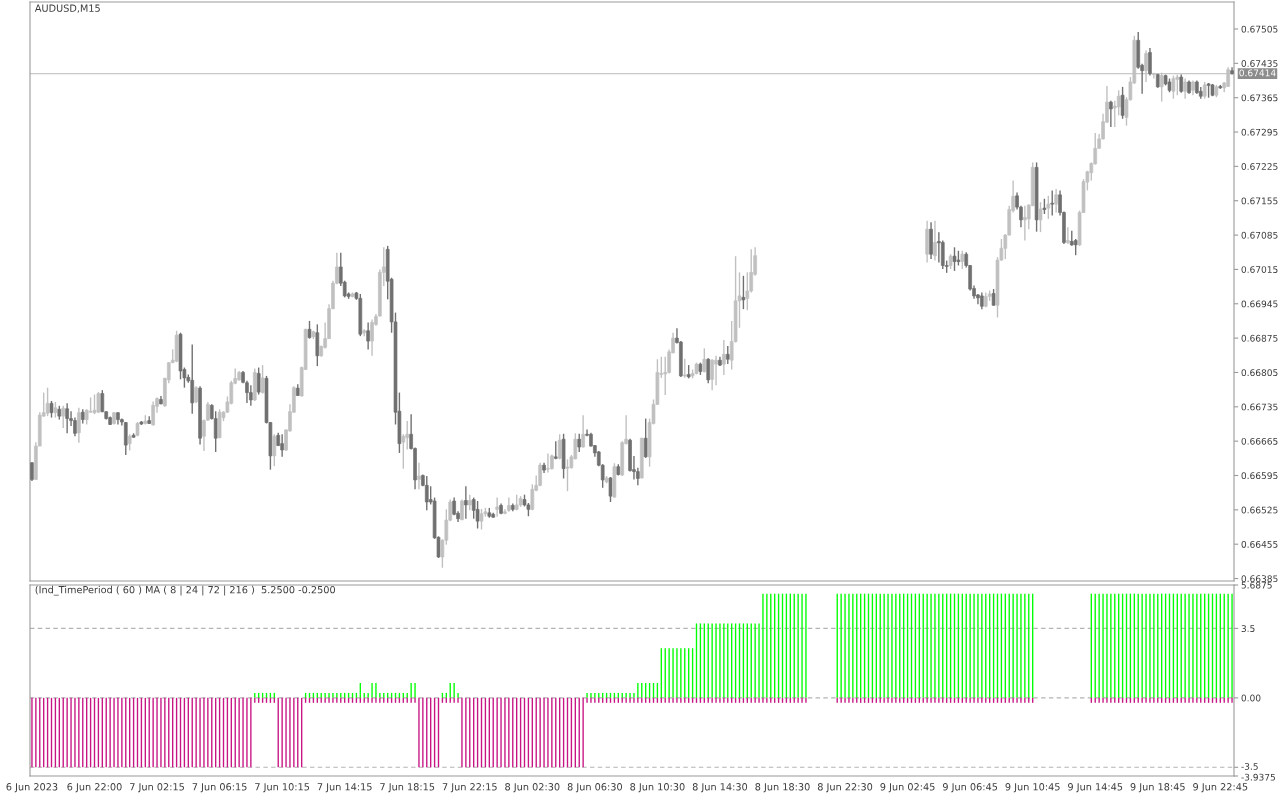 The width and height of the screenshot is (1280, 800). What do you see at coordinates (1032, 788) in the screenshot?
I see `x-tick-label: 9 Jun 10:45` at bounding box center [1032, 788].